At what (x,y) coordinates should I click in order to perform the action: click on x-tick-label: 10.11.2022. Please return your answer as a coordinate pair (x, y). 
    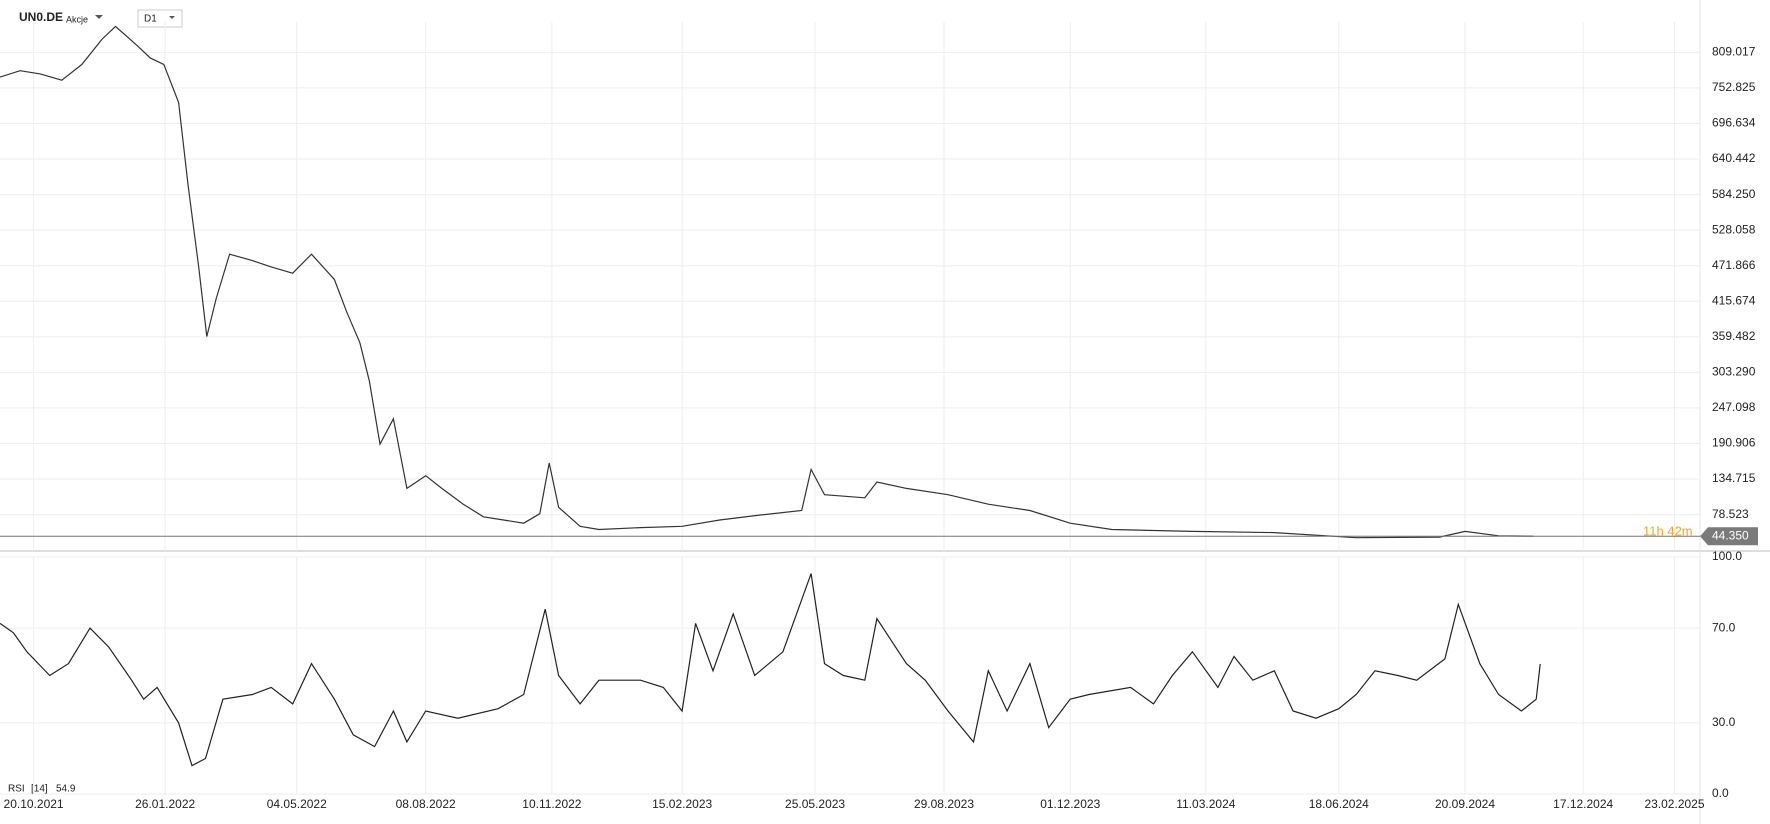
    Looking at the image, I should click on (551, 804).